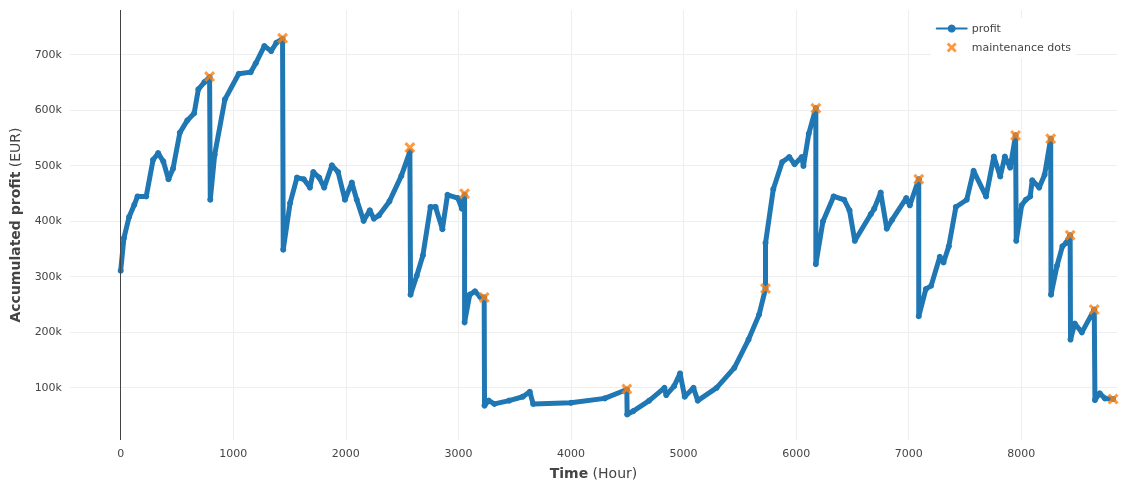  I want to click on point, so click(410, 148).